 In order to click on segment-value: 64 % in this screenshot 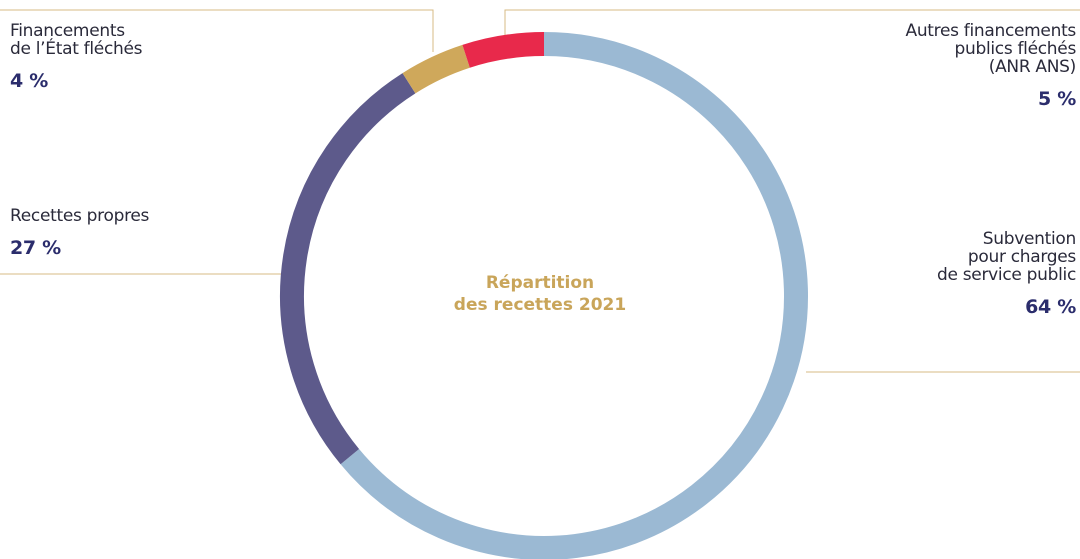, I will do `click(1050, 307)`.